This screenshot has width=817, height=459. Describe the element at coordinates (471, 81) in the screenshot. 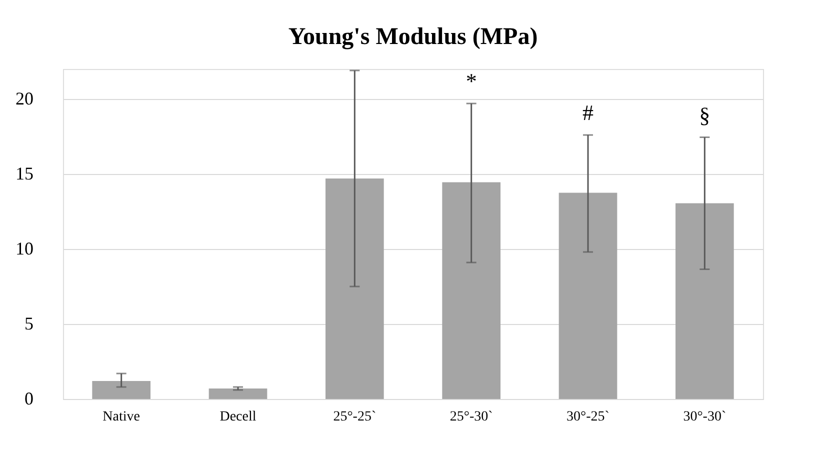

I see `annotation: *` at that location.